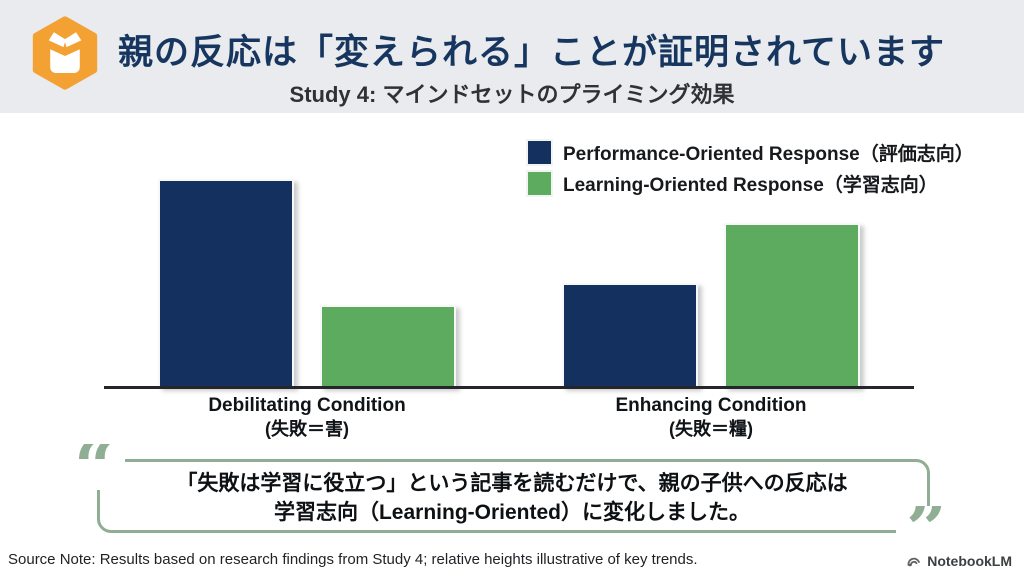  Describe the element at coordinates (509, 387) in the screenshot. I see `x-axis-line` at that location.